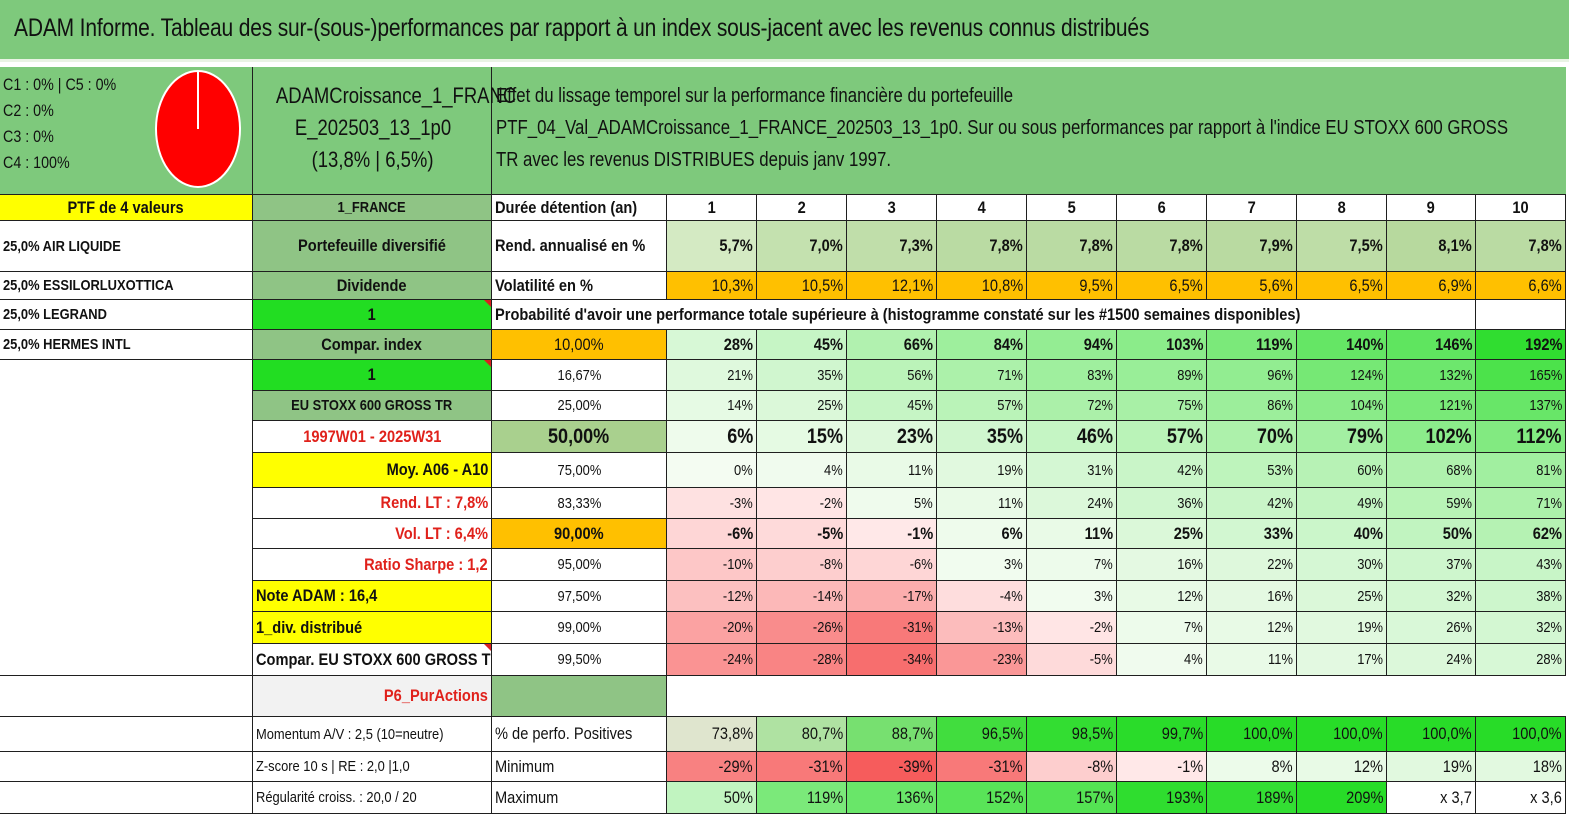  I want to click on probability-value-text: 66%, so click(918, 344).